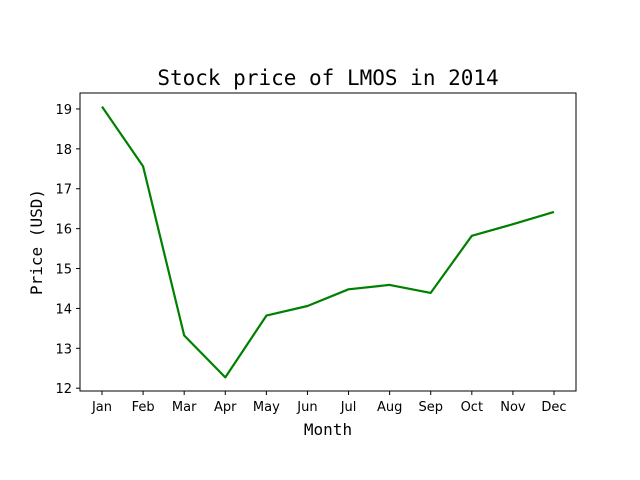 The image size is (640, 480). What do you see at coordinates (266, 407) in the screenshot?
I see `x-tick-label: May` at bounding box center [266, 407].